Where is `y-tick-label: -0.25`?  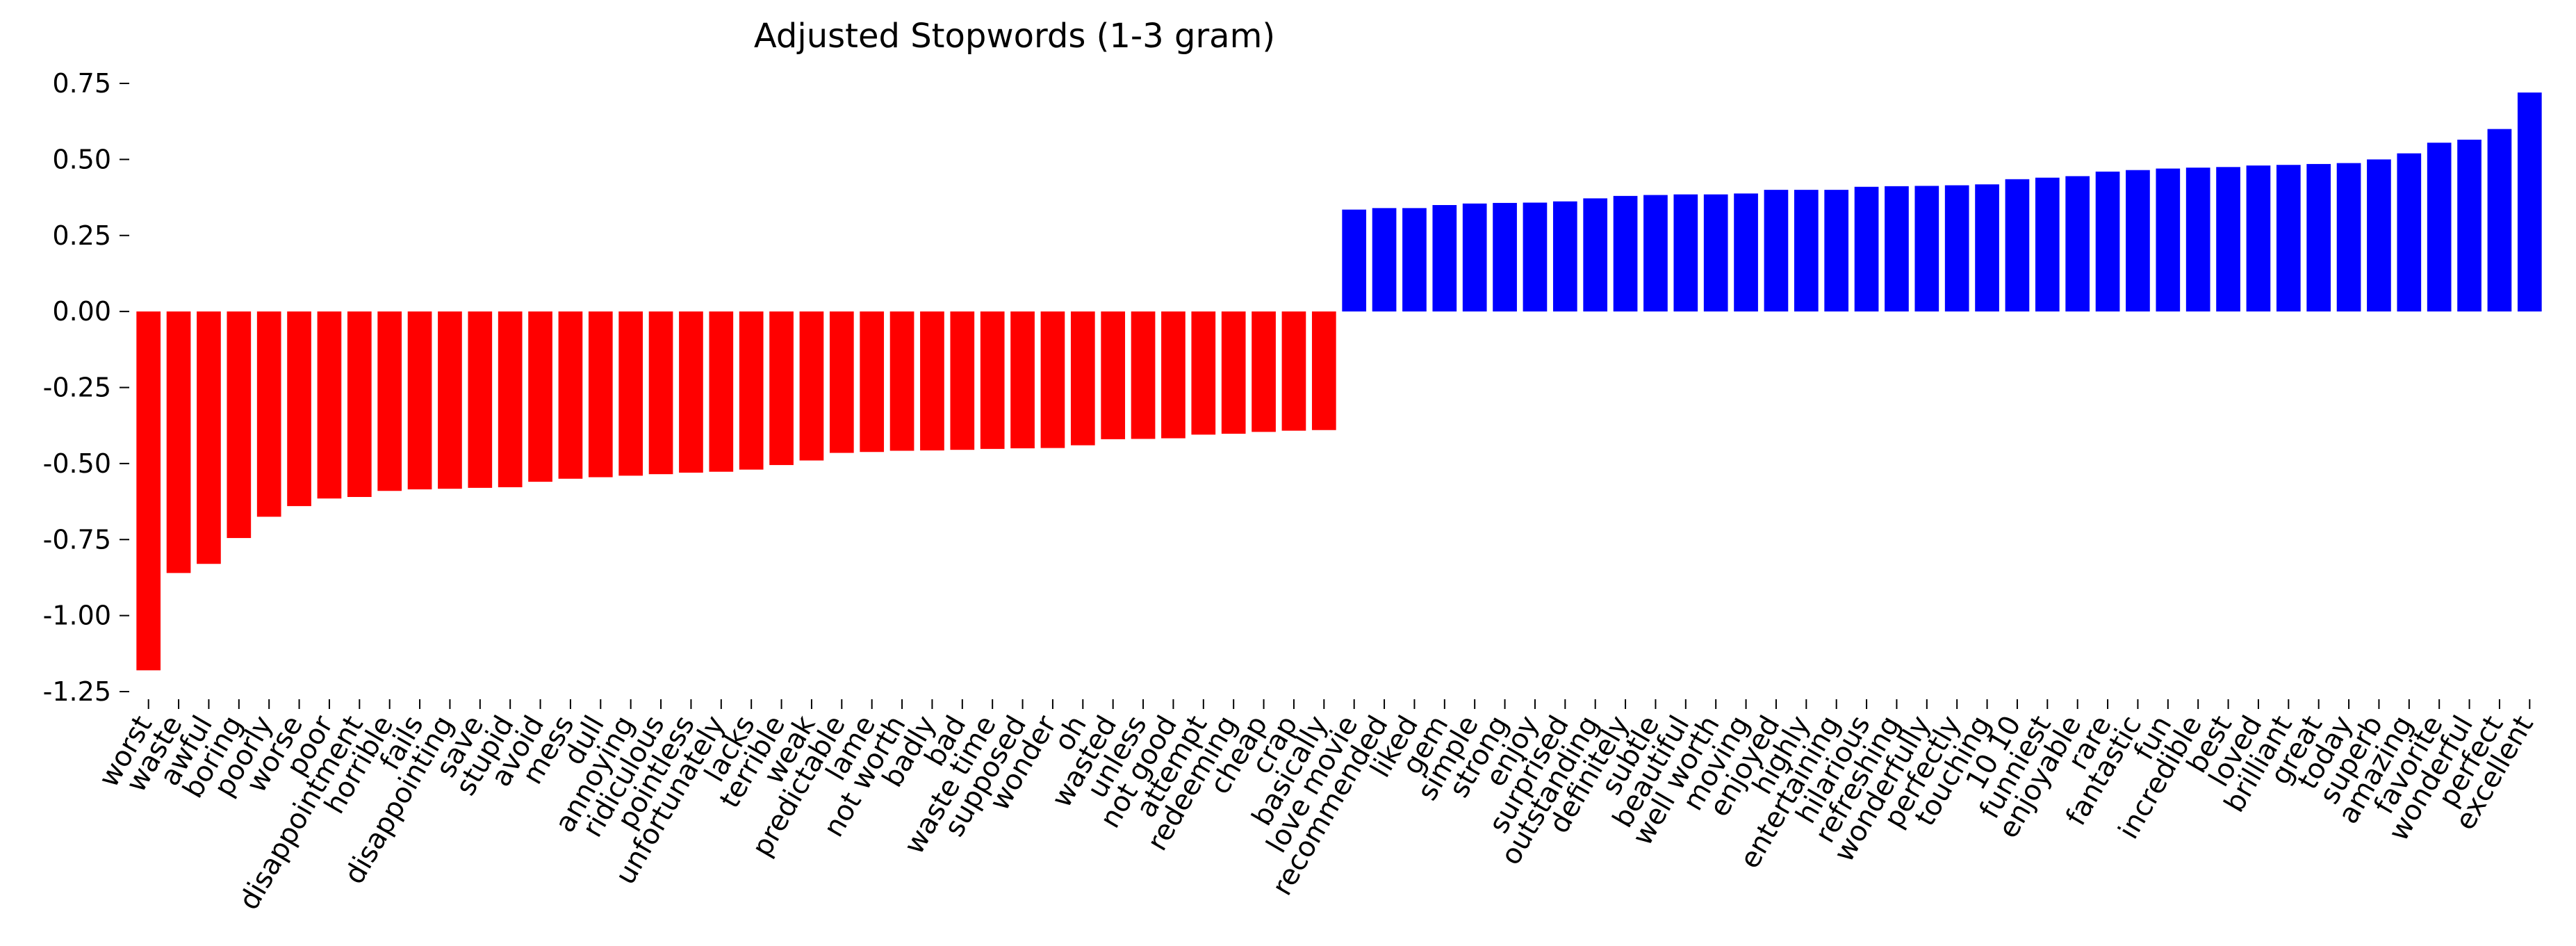 y-tick-label: -0.25 is located at coordinates (77, 388).